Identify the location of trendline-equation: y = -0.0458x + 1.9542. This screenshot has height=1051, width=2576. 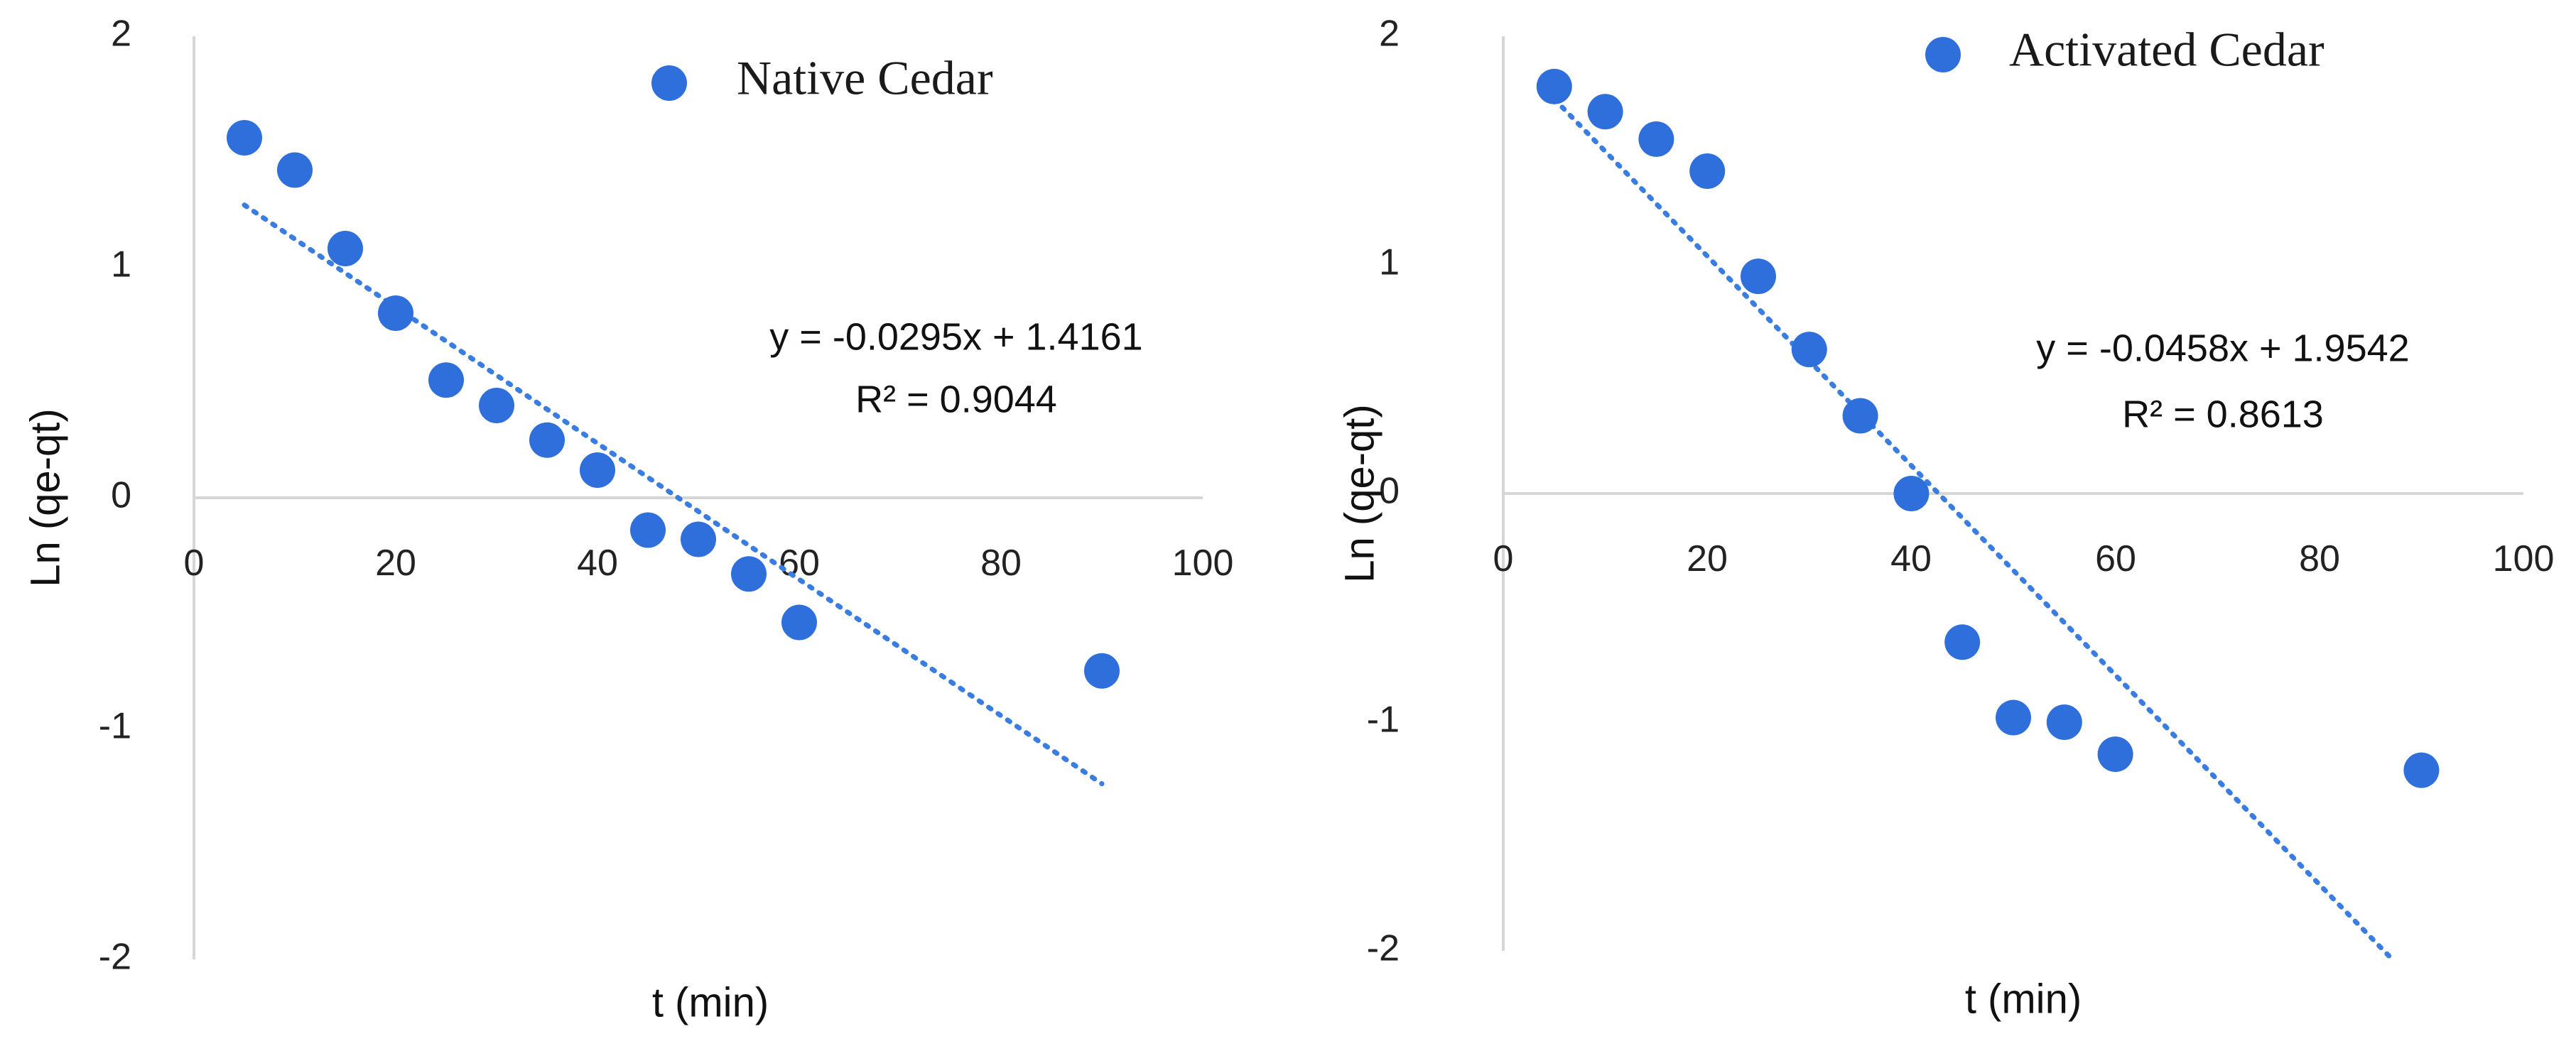
(2222, 348).